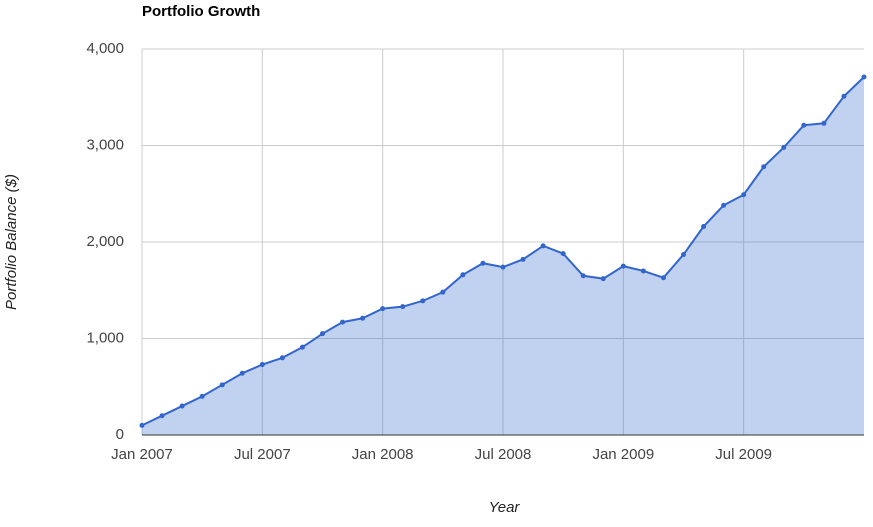 This screenshot has height=527, width=873. I want to click on y-tick-label: 4,000, so click(105, 48).